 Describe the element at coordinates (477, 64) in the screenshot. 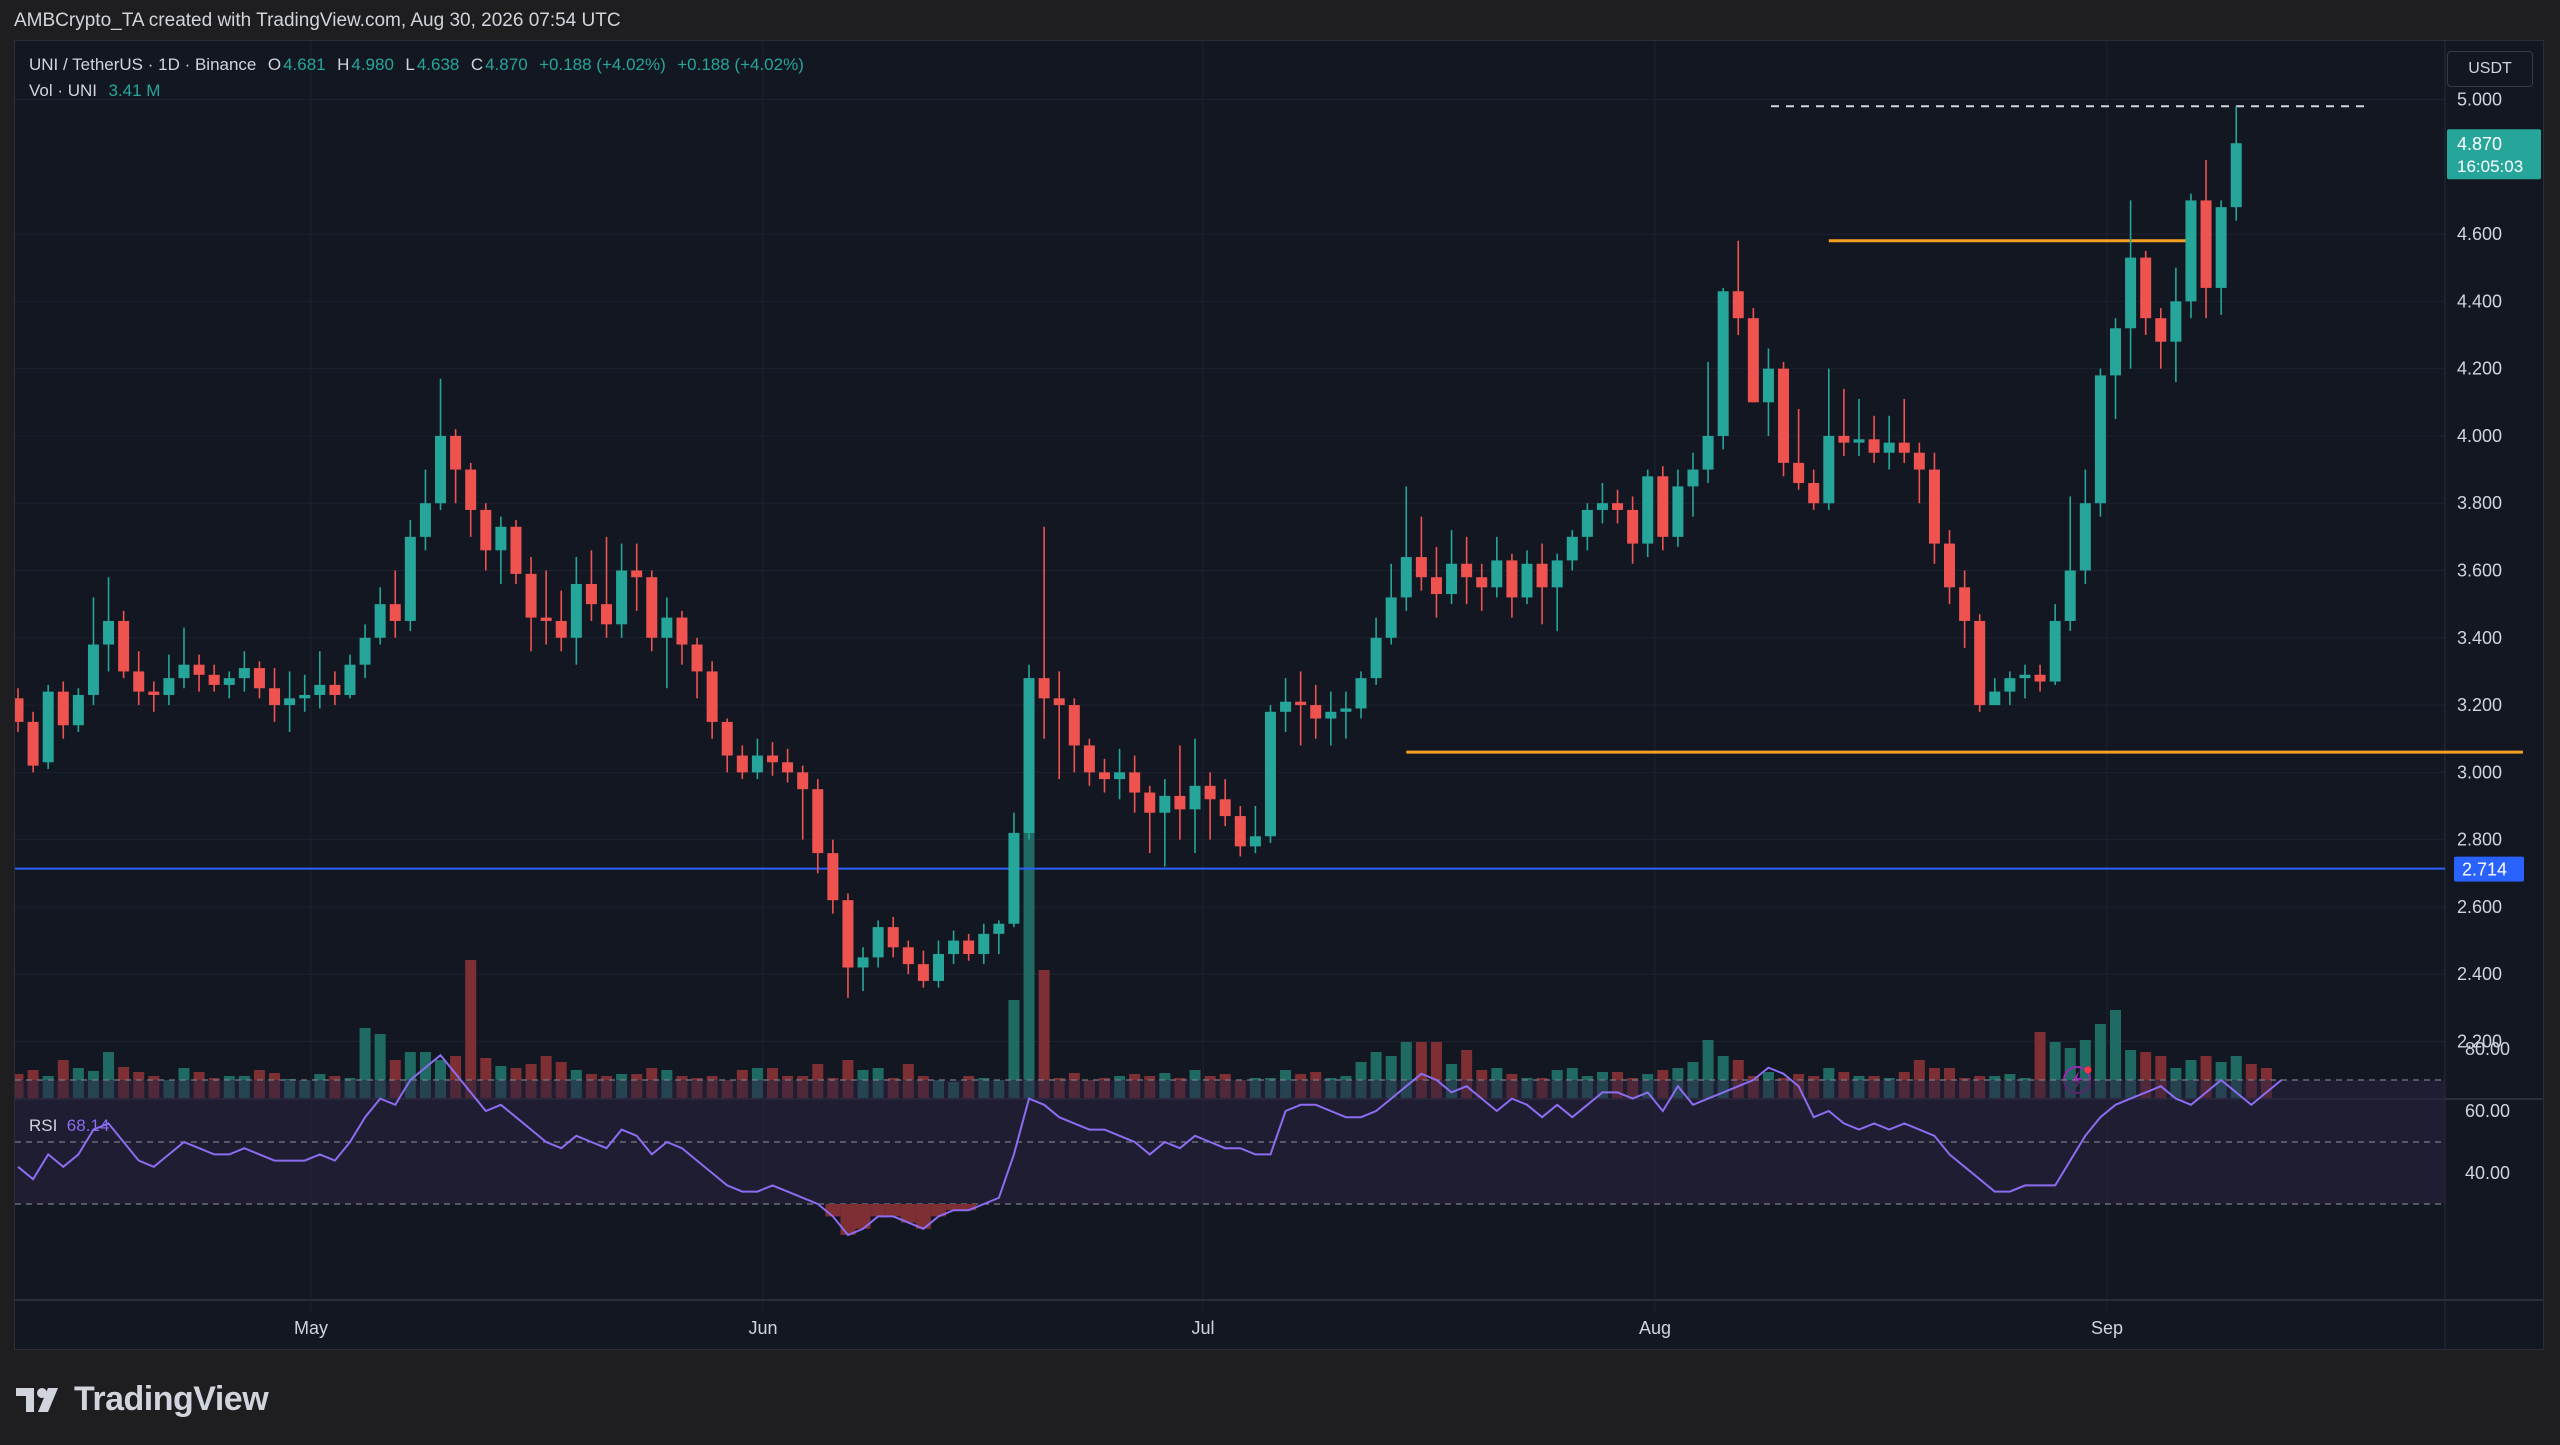

I see `close-label: C` at that location.